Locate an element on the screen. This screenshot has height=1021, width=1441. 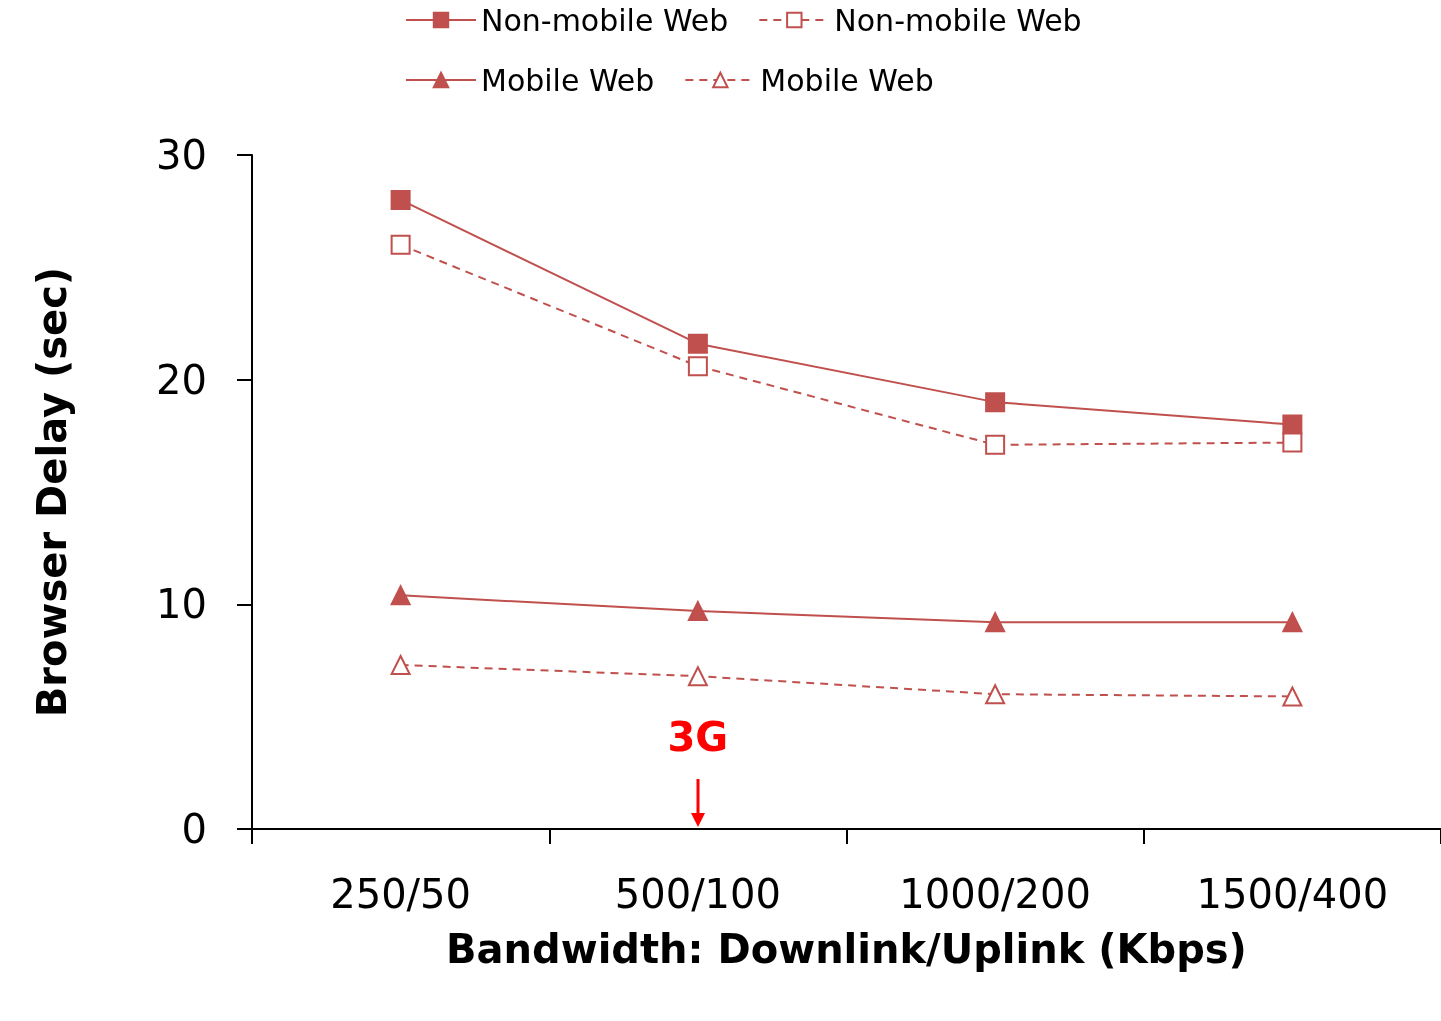
y-tick-label: 0 is located at coordinates (194, 829).